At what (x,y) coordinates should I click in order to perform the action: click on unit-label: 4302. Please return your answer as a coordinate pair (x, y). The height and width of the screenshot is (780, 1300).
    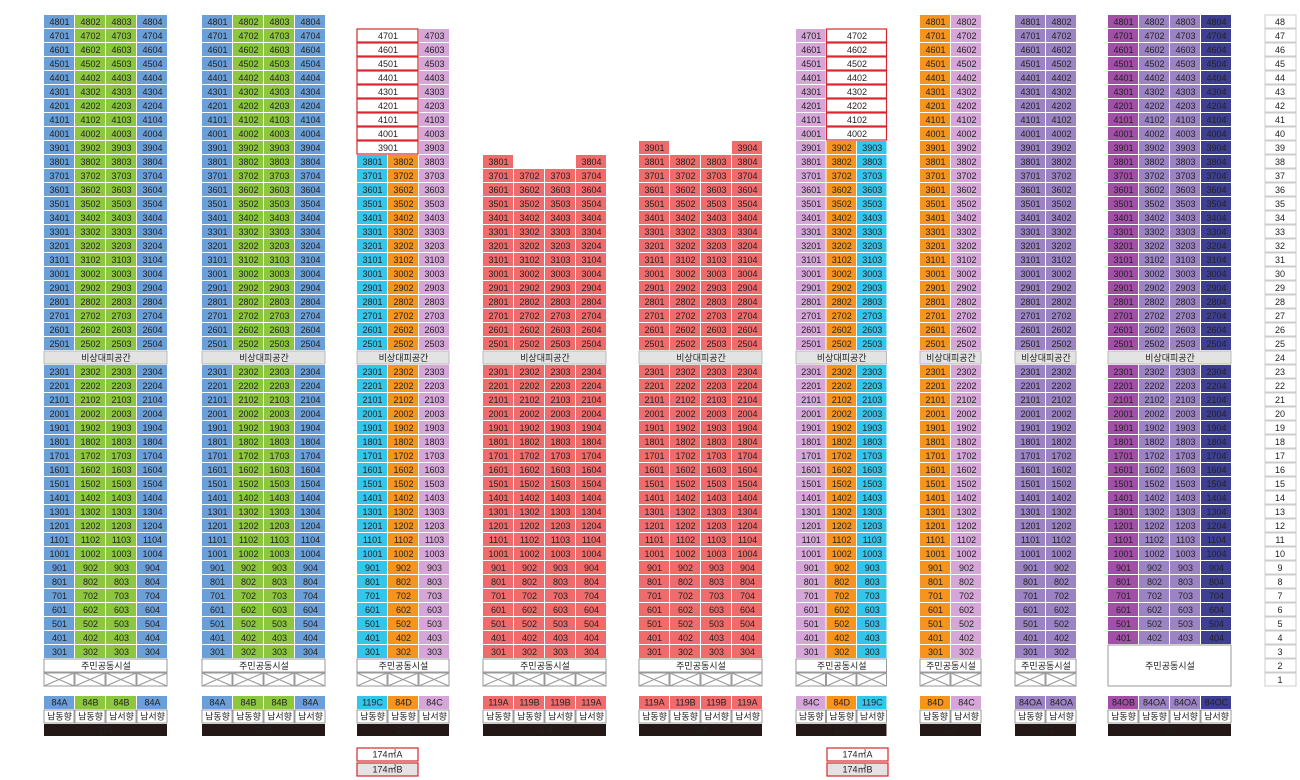
    Looking at the image, I should click on (1154, 92).